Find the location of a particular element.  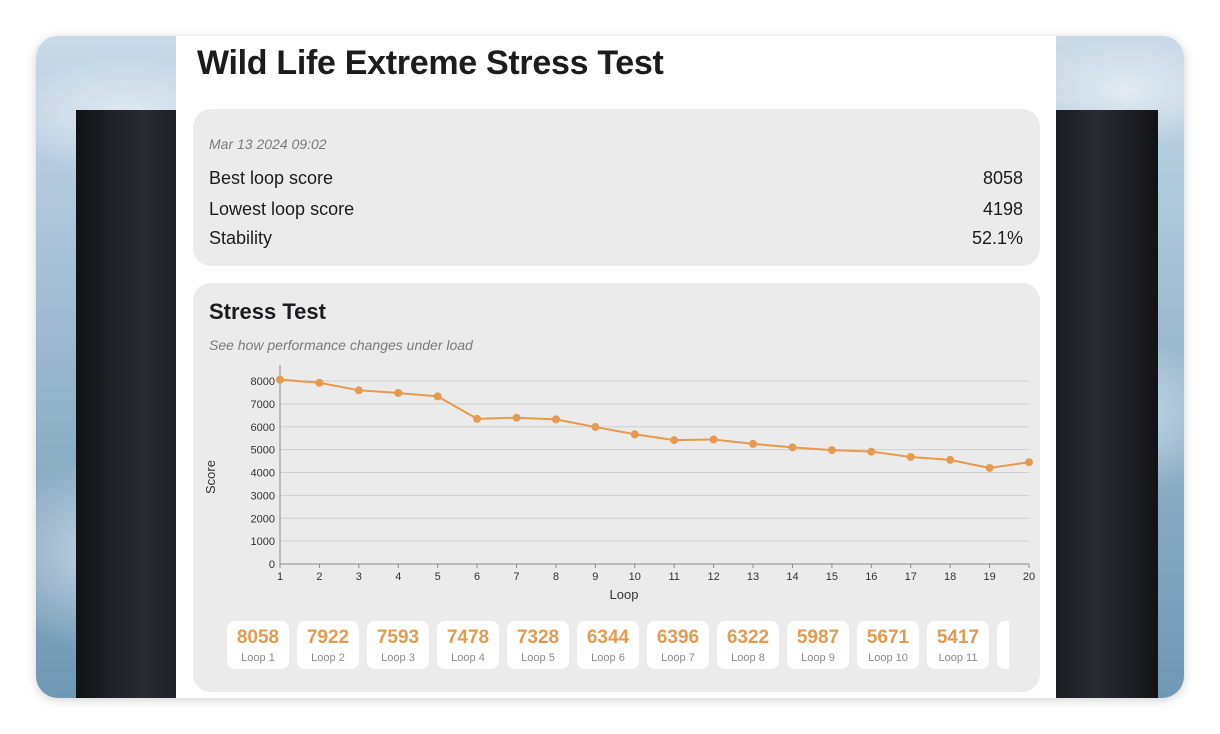

loop-score-value: 8058 is located at coordinates (258, 637).